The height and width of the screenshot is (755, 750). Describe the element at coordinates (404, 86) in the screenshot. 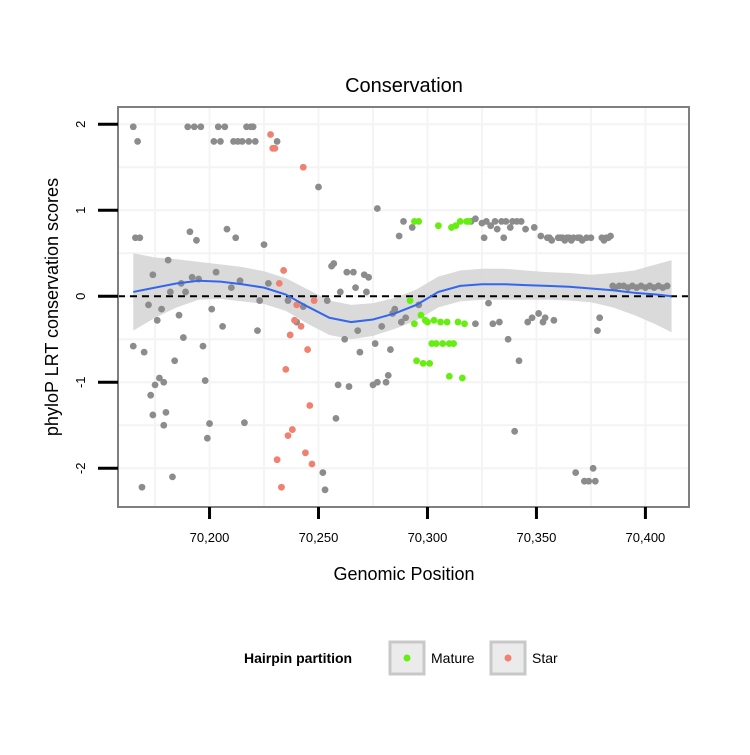

I see `chart-title: Conservation` at that location.